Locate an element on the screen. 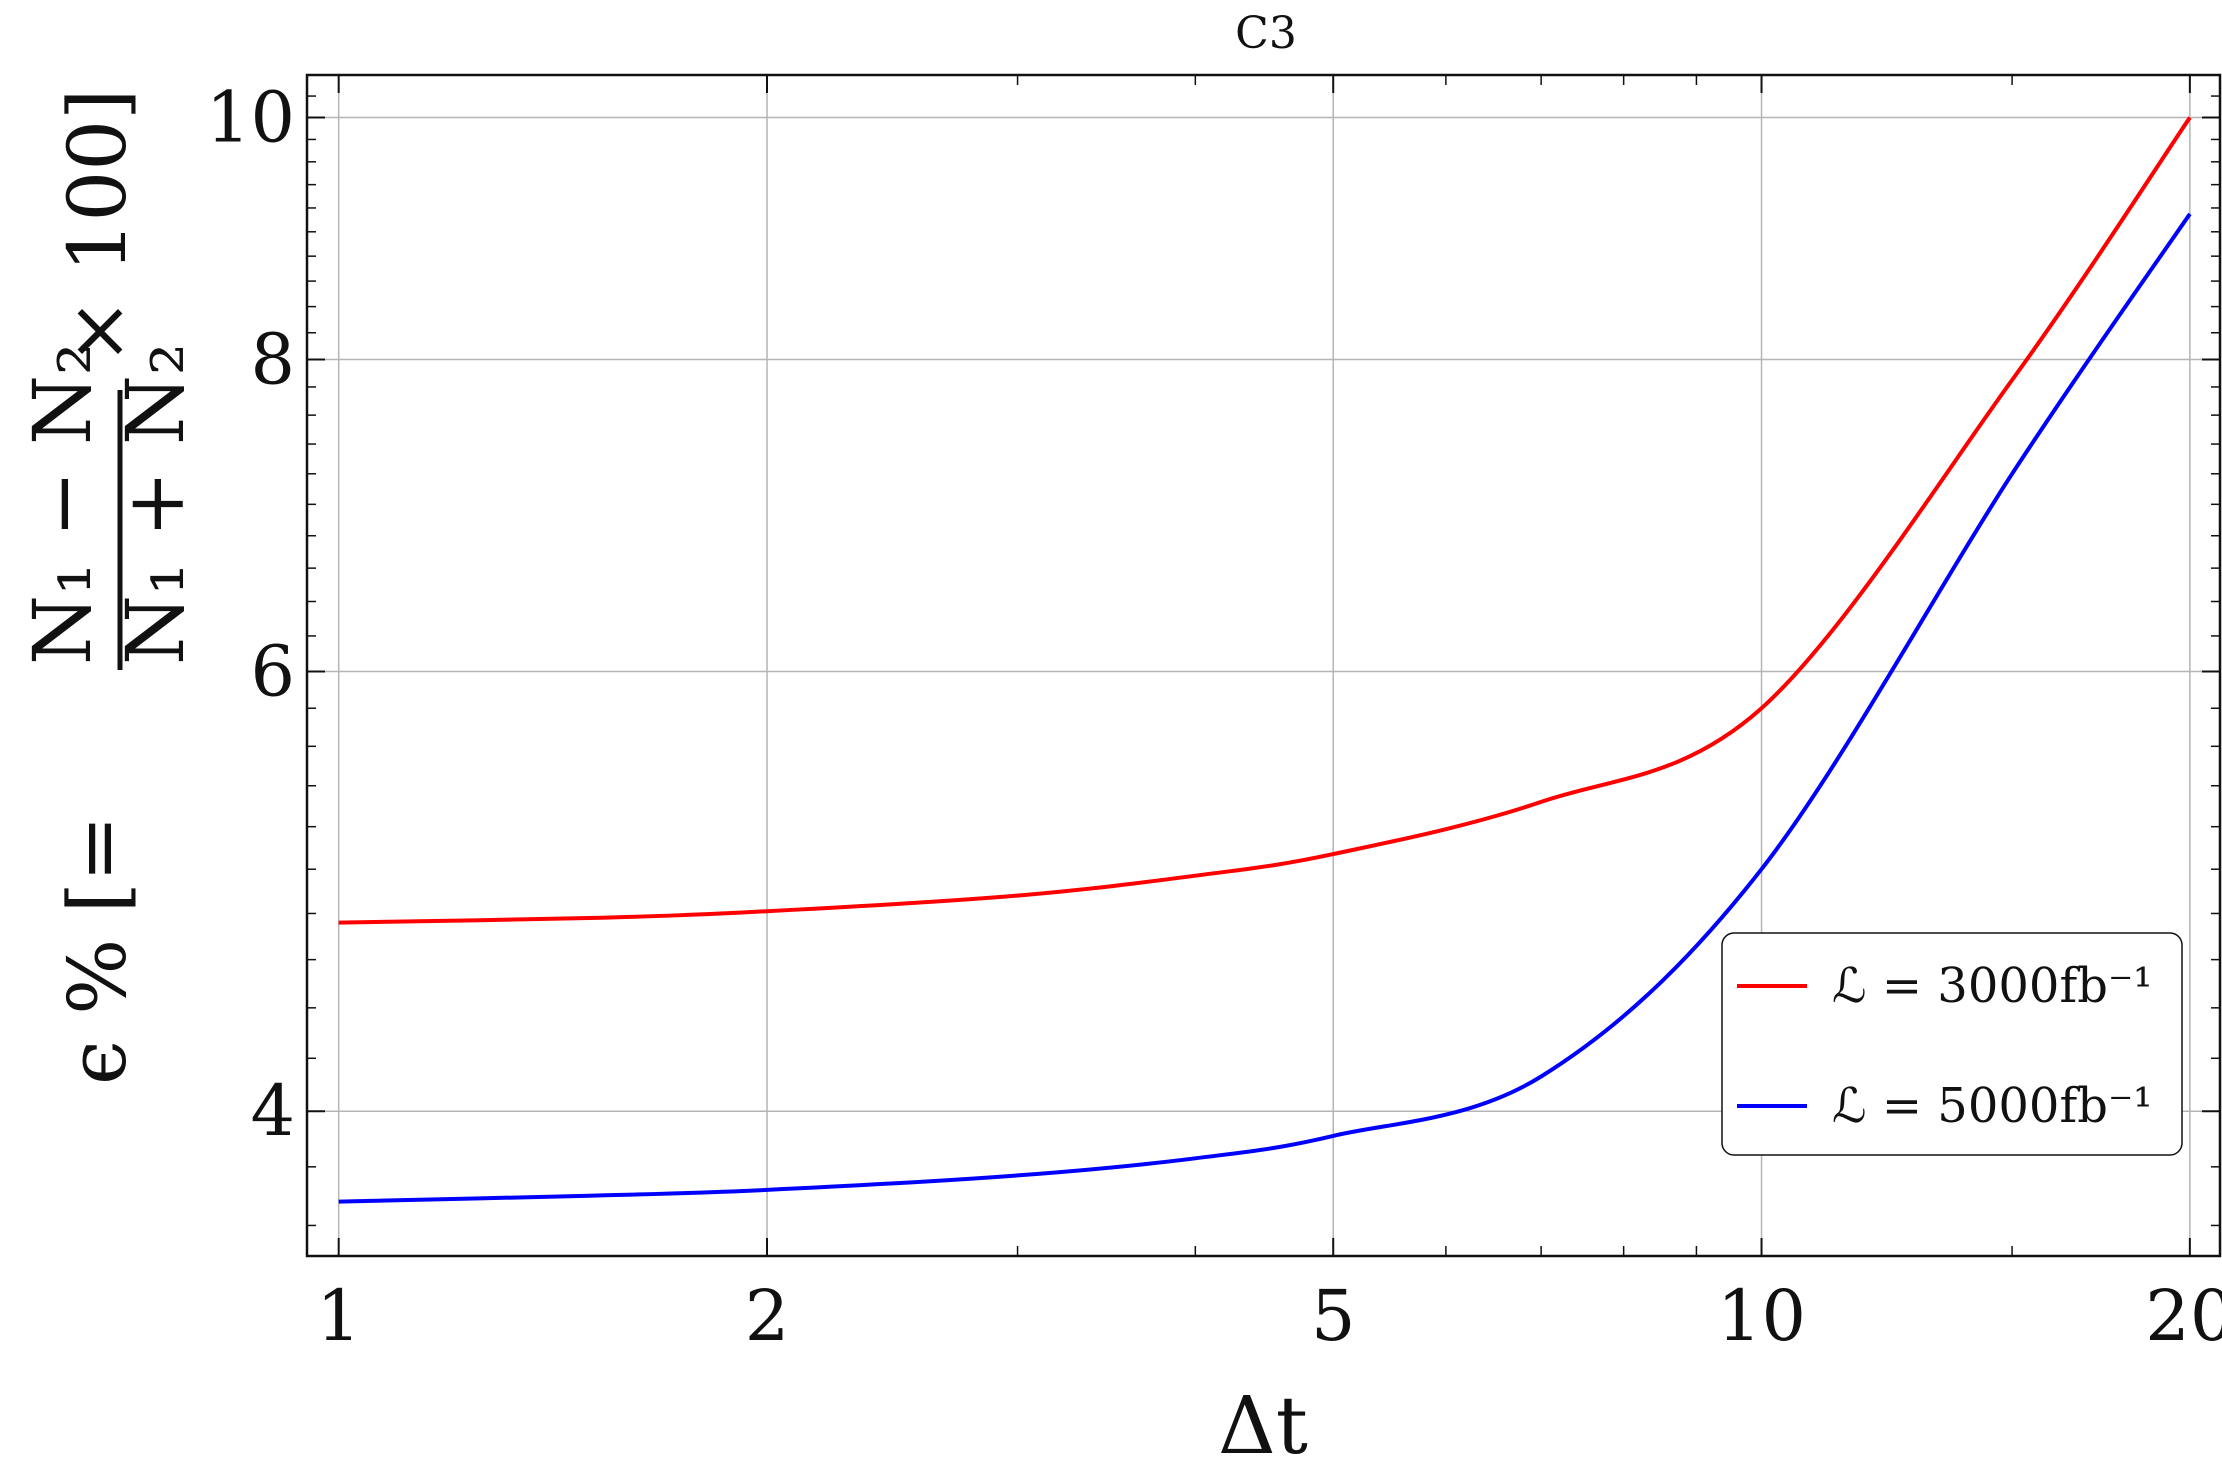 Image resolution: width=2222 pixels, height=1469 pixels. chart-title: C3 is located at coordinates (1266, 33).